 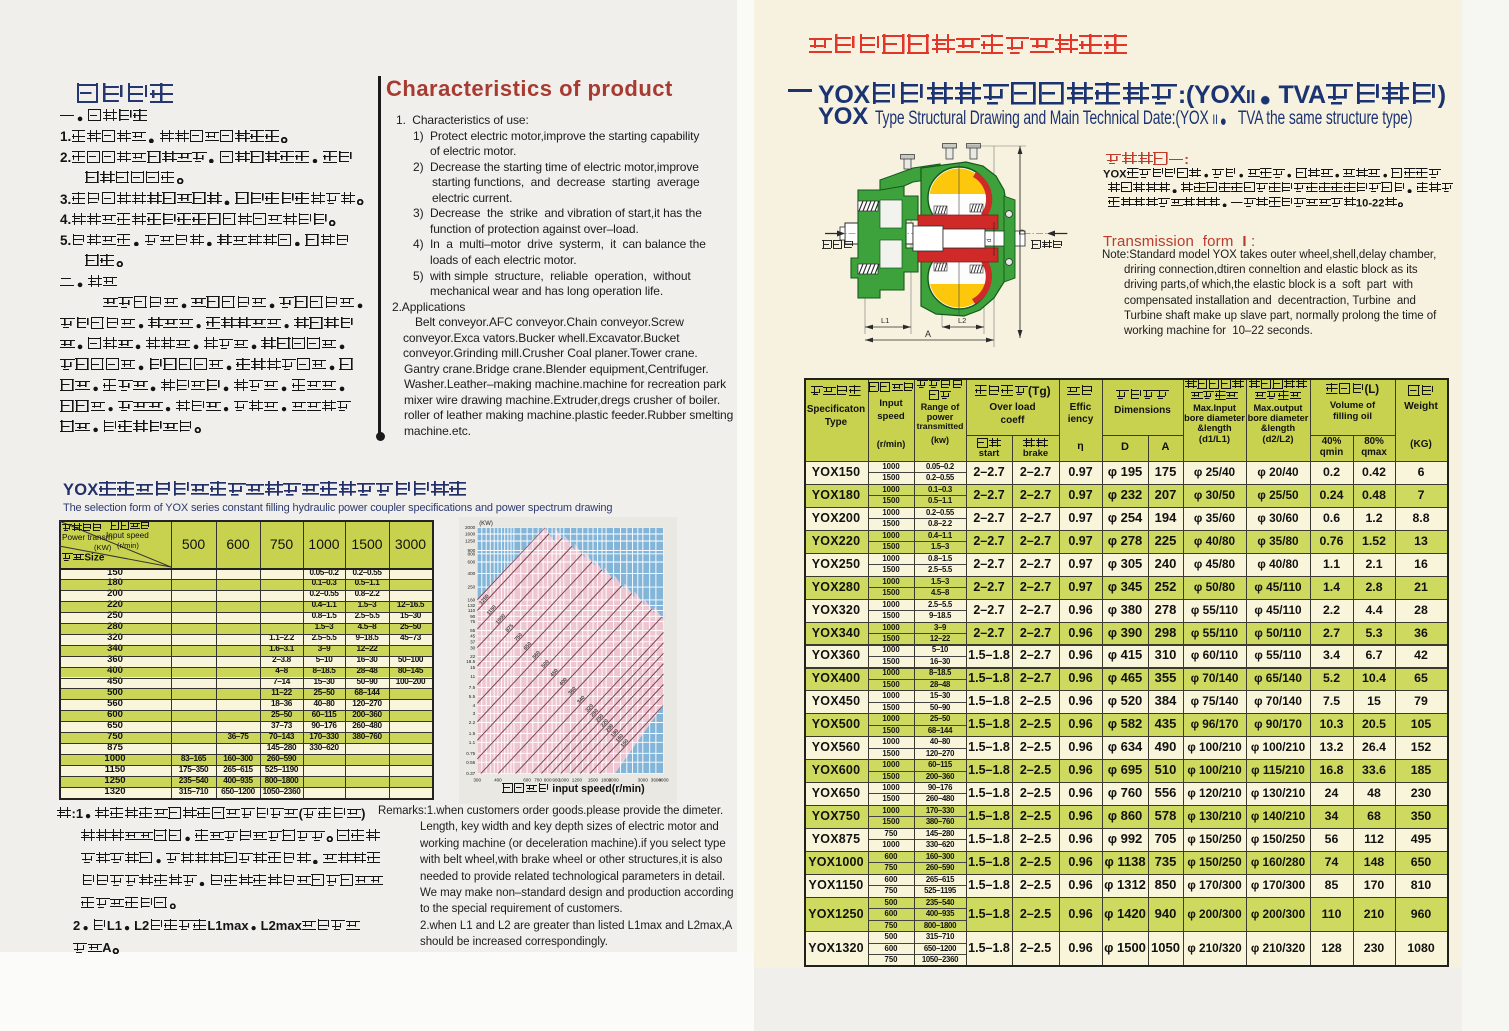 I want to click on svg-text: 37, so click(x=473, y=641).